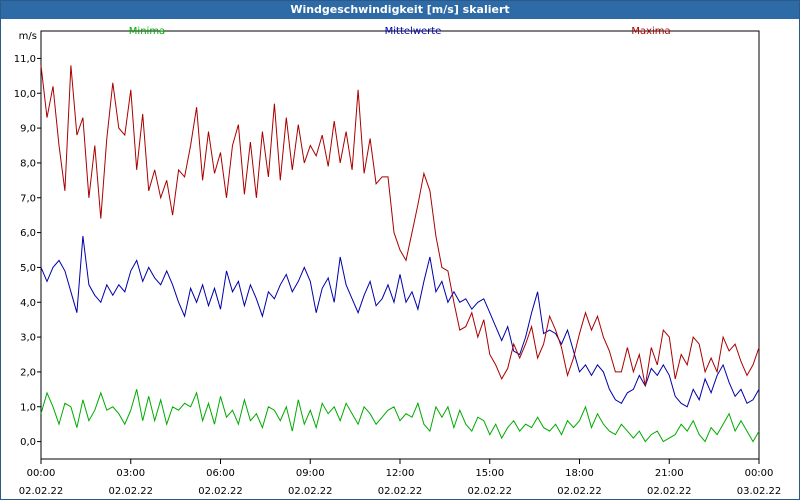 This screenshot has height=500, width=800. What do you see at coordinates (130, 473) in the screenshot?
I see `x-tick-time: 03:00` at bounding box center [130, 473].